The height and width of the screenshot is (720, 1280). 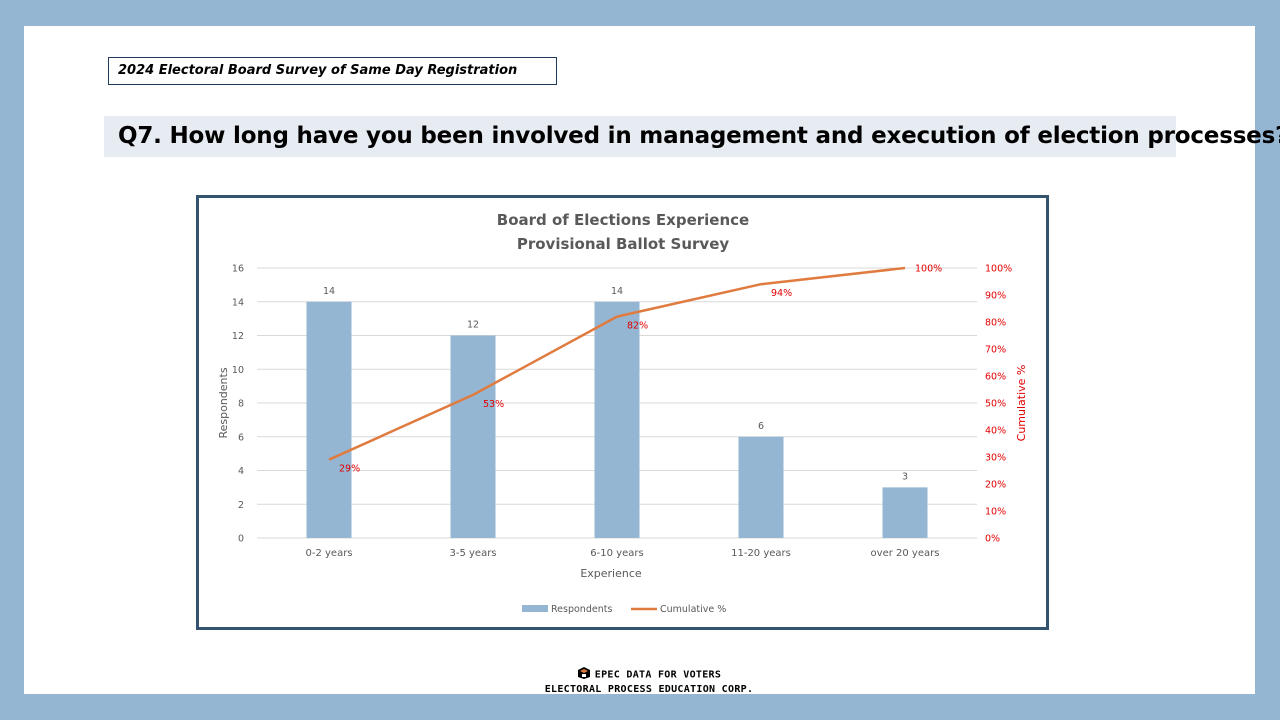 What do you see at coordinates (349, 469) in the screenshot?
I see `line-value-label: 29%` at bounding box center [349, 469].